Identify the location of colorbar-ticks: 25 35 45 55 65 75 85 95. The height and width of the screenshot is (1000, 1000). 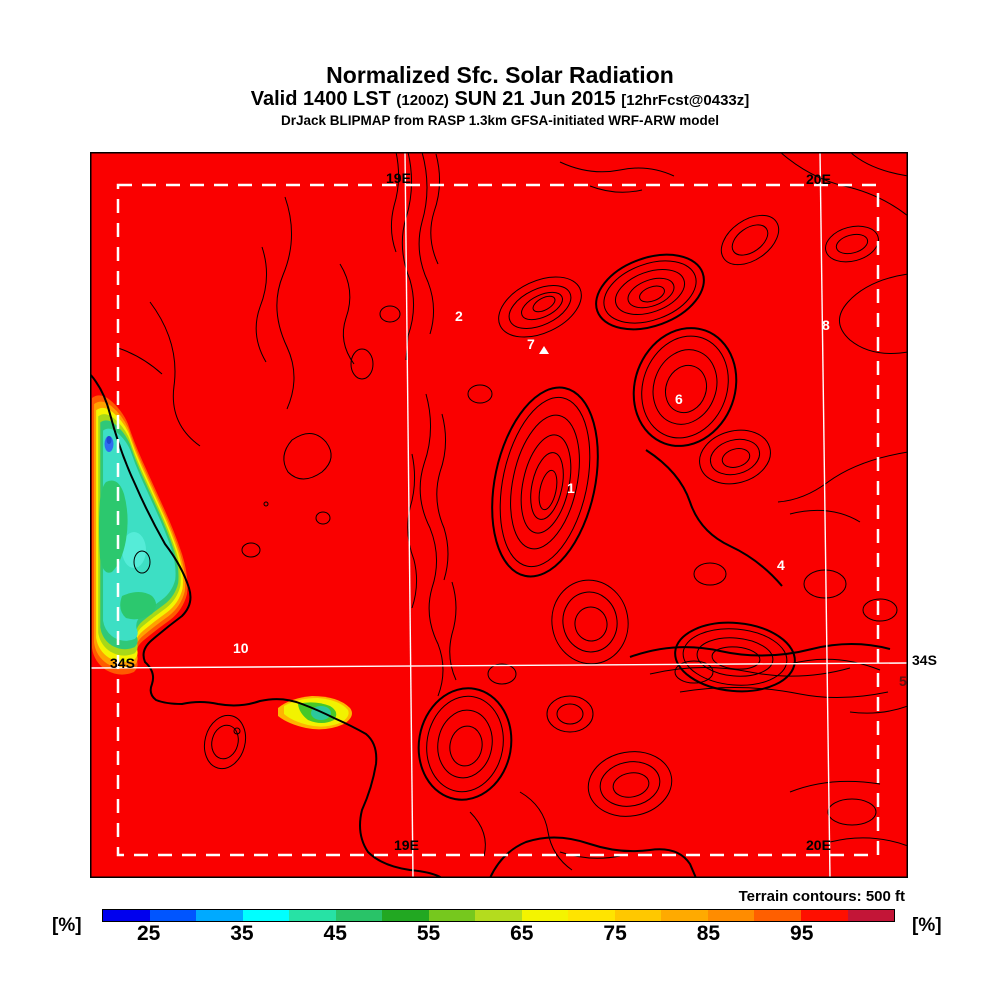
(498, 936).